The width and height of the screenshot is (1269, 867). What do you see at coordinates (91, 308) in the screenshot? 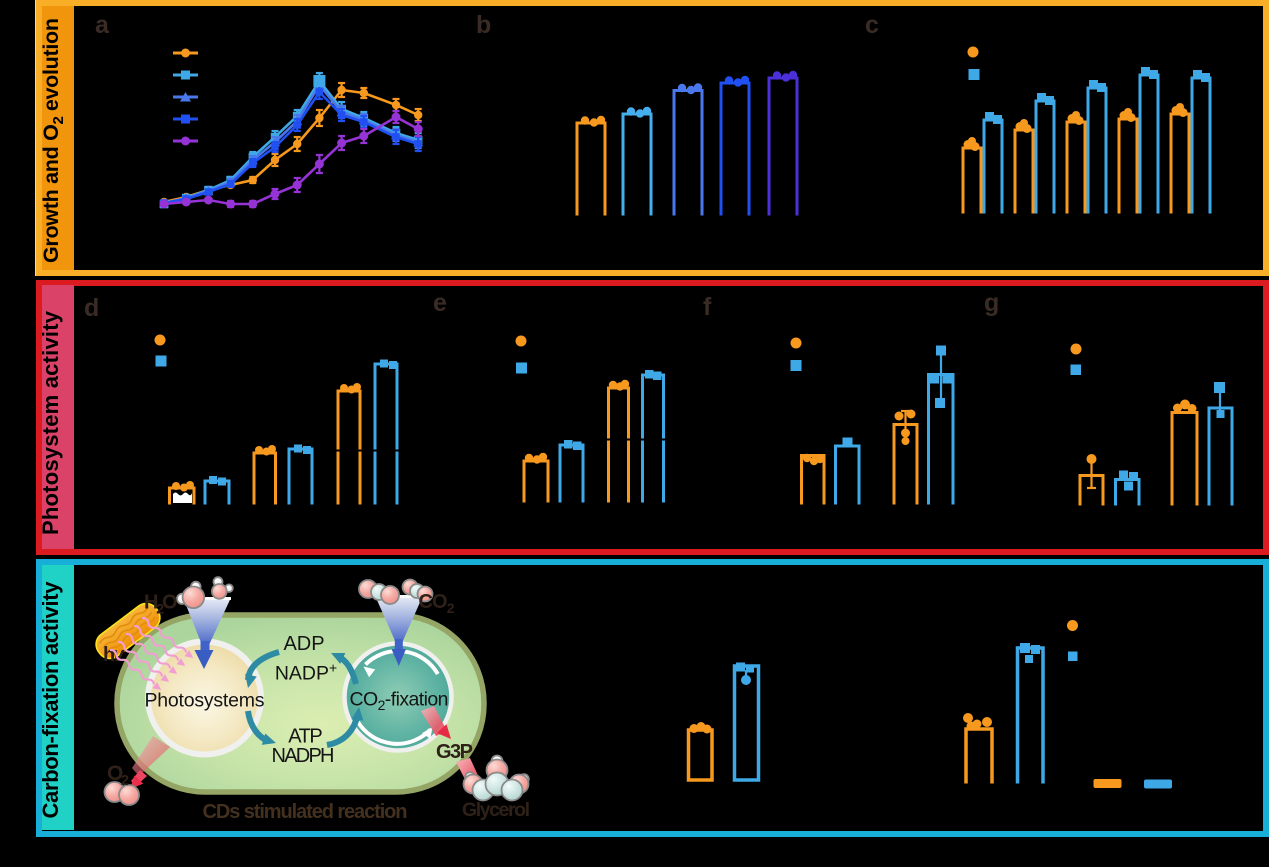
I see `svg-text: d` at bounding box center [91, 308].